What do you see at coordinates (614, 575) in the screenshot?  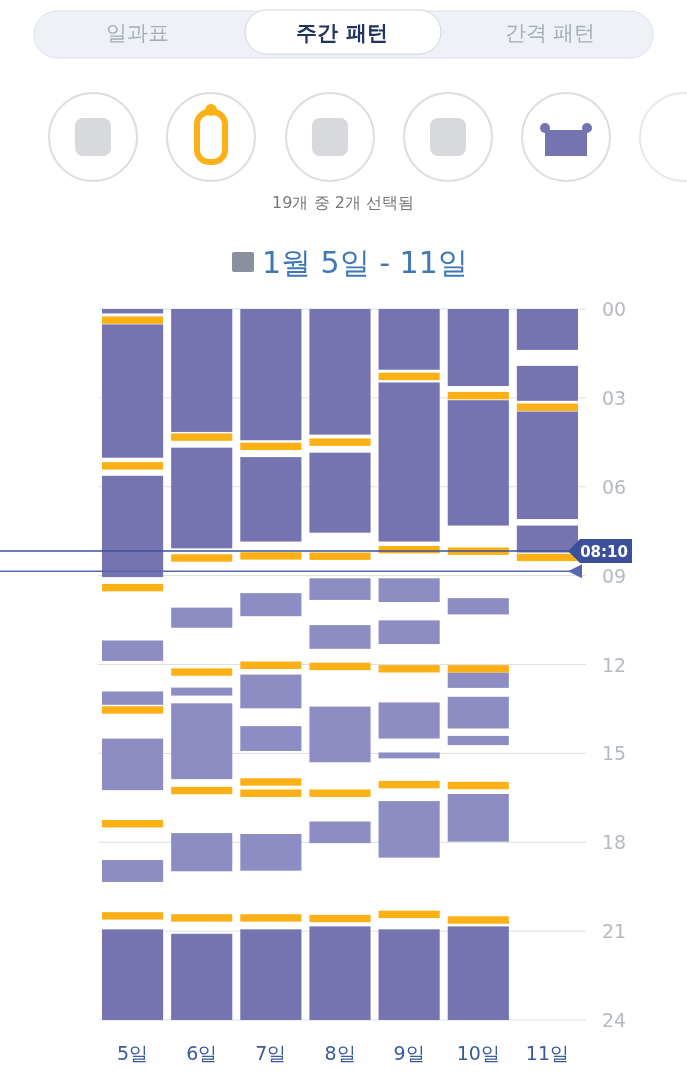 I see `y-tick-label: 09` at bounding box center [614, 575].